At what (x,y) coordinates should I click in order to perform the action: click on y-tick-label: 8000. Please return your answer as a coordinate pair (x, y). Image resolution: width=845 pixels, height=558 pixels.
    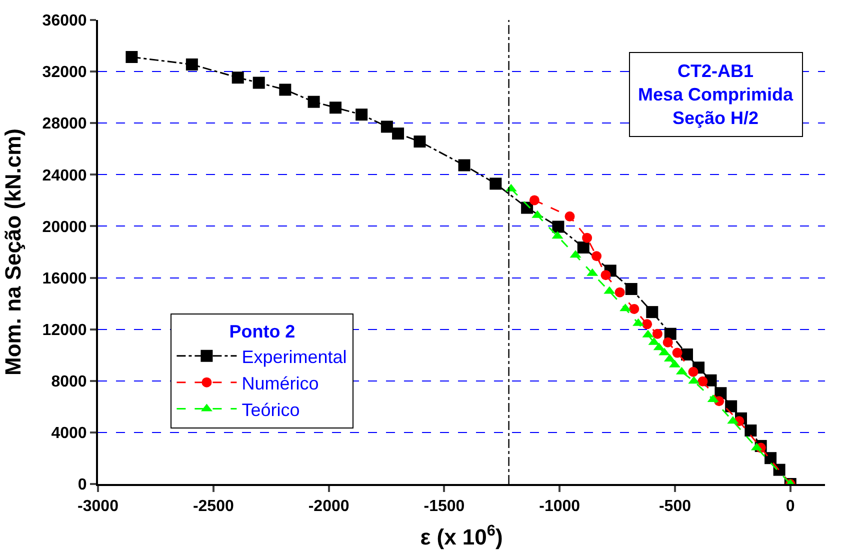
    Looking at the image, I should click on (69, 381).